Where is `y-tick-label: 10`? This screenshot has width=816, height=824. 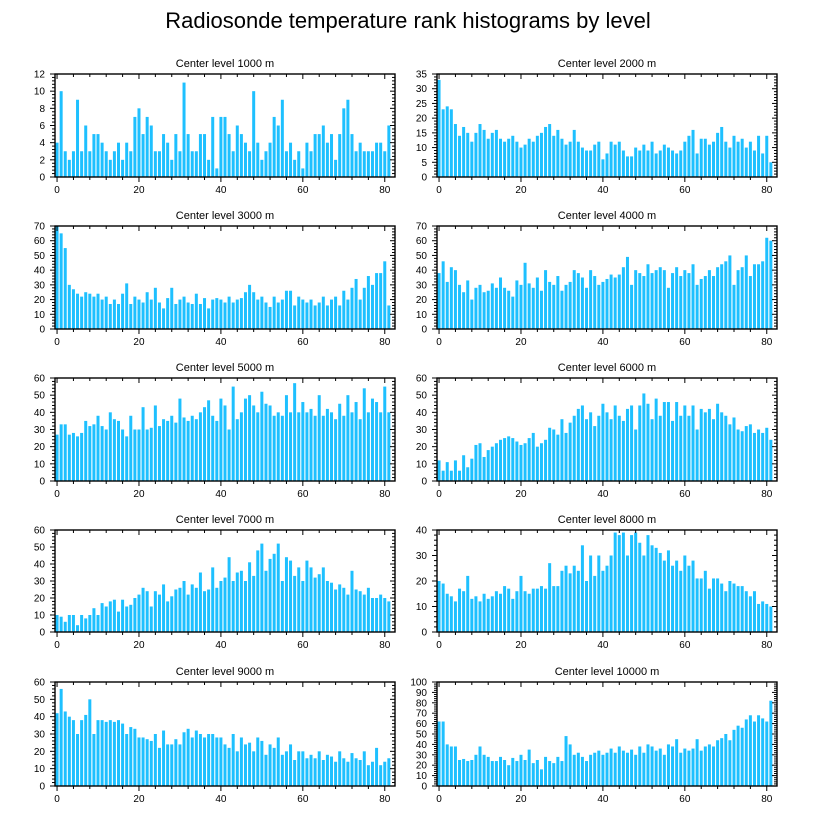
y-tick-label: 10 is located at coordinates (422, 148).